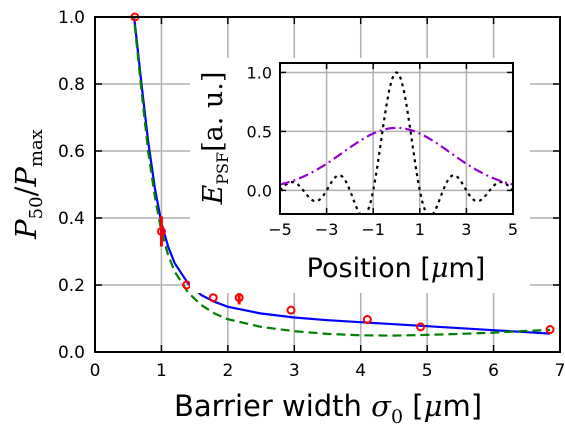 The image size is (565, 424). Describe the element at coordinates (466, 229) in the screenshot. I see `inset-x-tick-label: 3` at that location.